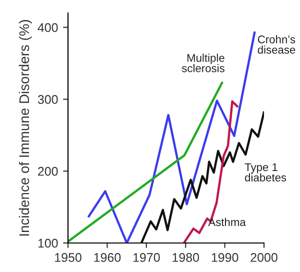 The image size is (300, 272). Describe the element at coordinates (265, 172) in the screenshot. I see `series-label: Type 1 diabetes` at that location.